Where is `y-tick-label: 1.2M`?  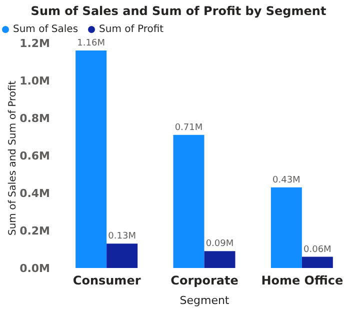 y-tick-label: 1.2M is located at coordinates (35, 43).